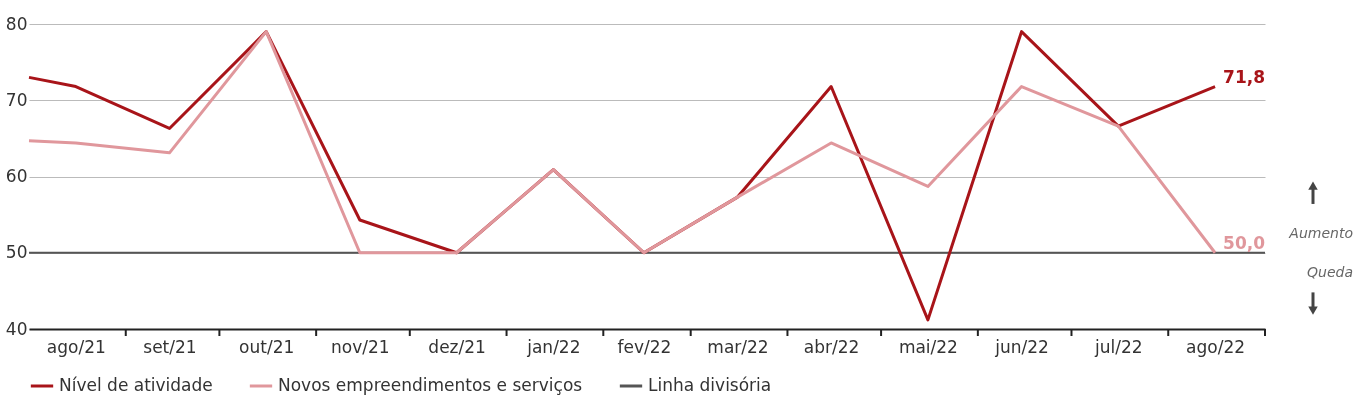 Image resolution: width=1368 pixels, height=417 pixels. Describe the element at coordinates (430, 385) in the screenshot. I see `legend-label: Novos empreendimentos e serviços` at that location.